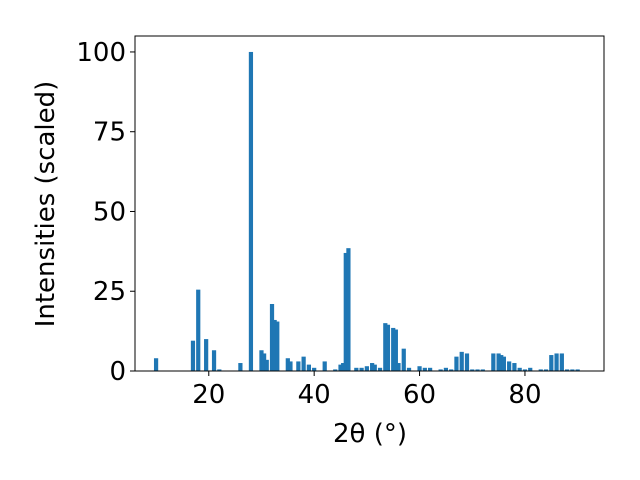  Describe the element at coordinates (370, 434) in the screenshot. I see `x-axis-label: 2θ (°)` at that location.